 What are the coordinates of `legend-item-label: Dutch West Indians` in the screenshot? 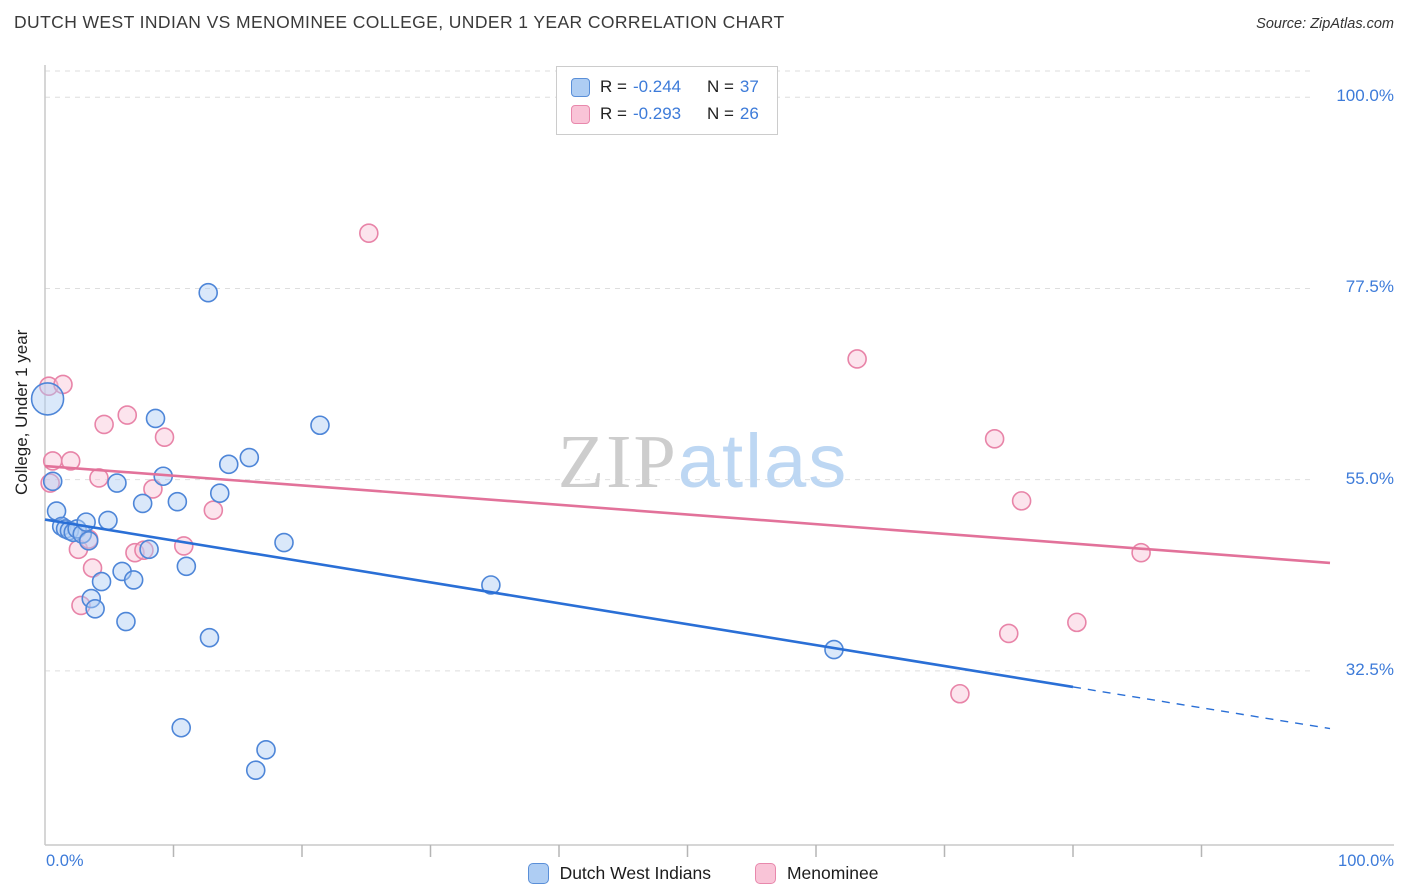 It's located at (635, 873).